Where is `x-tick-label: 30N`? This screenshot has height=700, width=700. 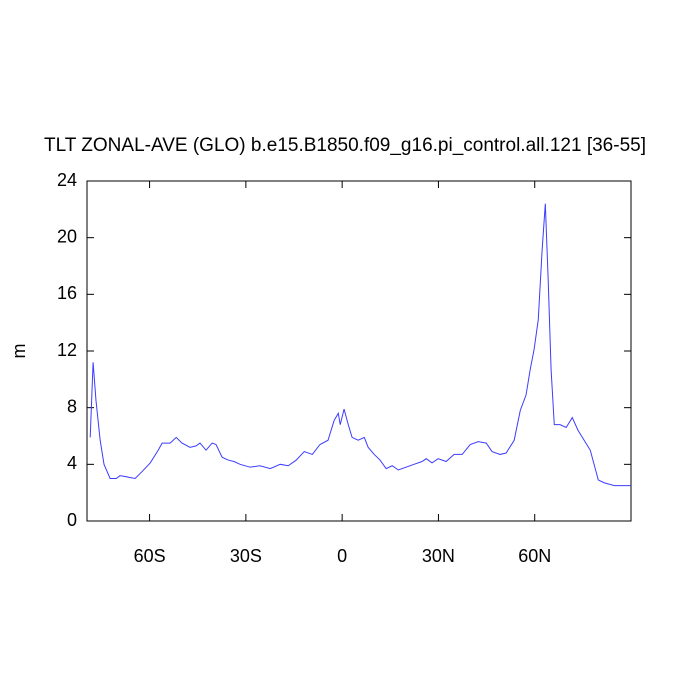
x-tick-label: 30N is located at coordinates (438, 556).